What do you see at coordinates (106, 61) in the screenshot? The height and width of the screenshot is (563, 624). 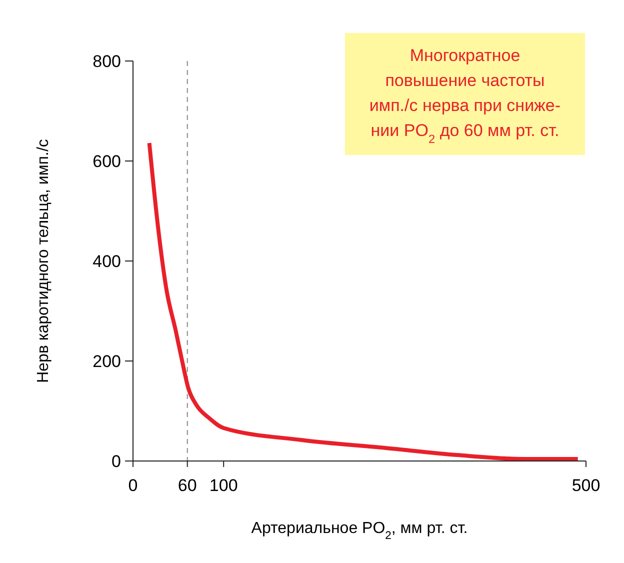 I see `y-tick-label: 800` at bounding box center [106, 61].